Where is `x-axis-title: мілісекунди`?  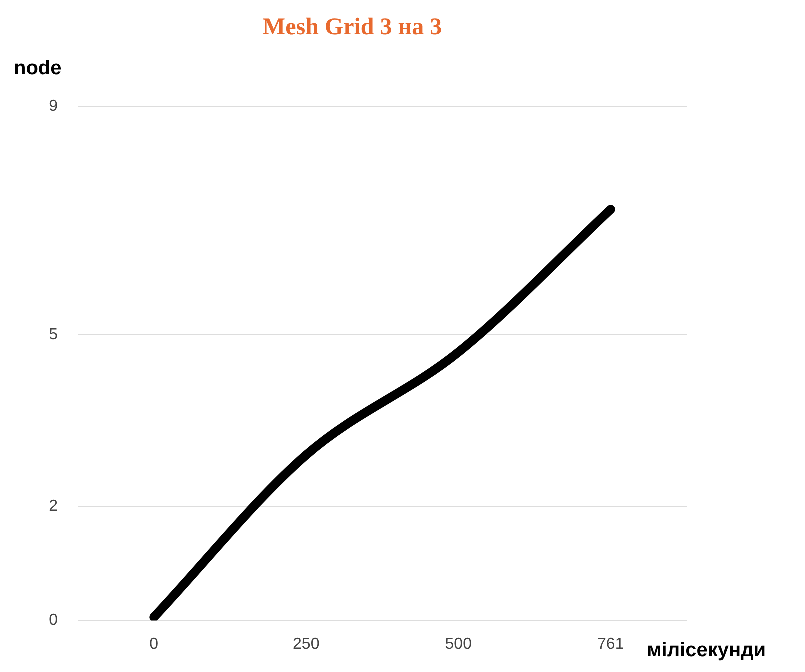 x-axis-title: мілісекунди is located at coordinates (706, 650).